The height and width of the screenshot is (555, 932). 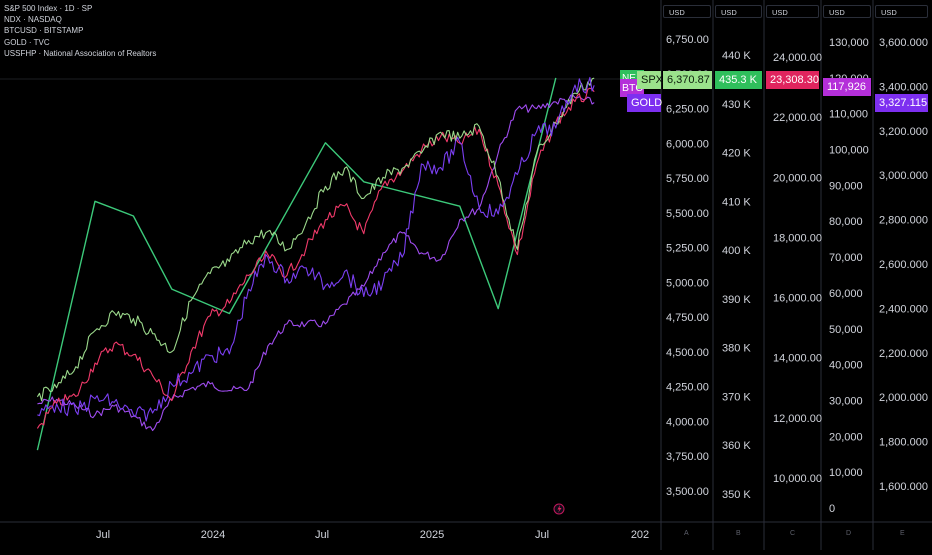 I want to click on axis-tick-b: 410 K, so click(x=736, y=202).